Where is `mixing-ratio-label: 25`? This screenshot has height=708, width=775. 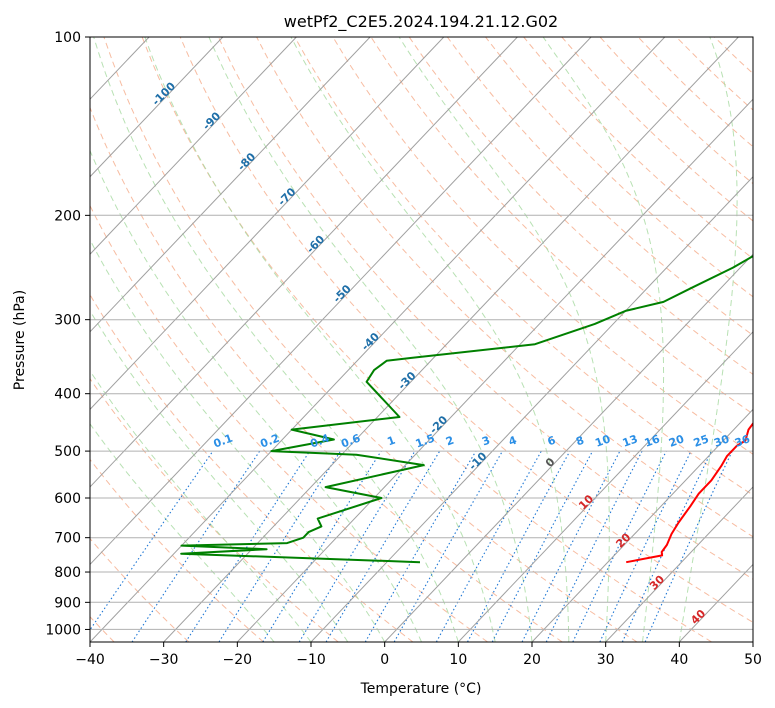
mixing-ratio-label: 25 is located at coordinates (701, 440).